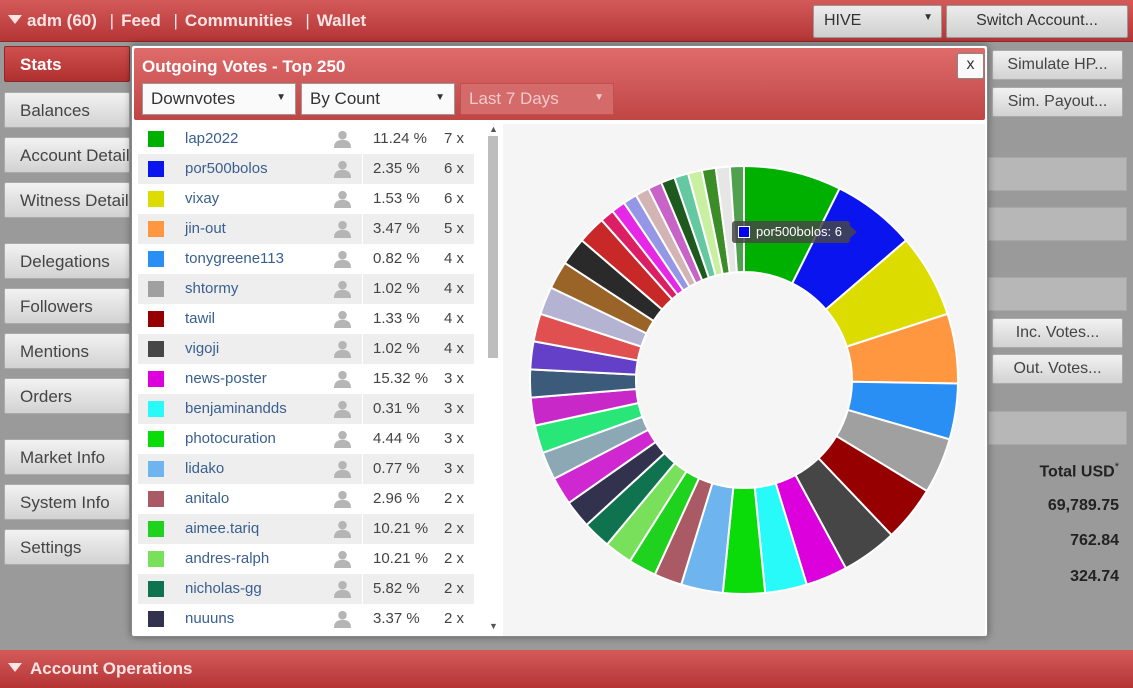  Describe the element at coordinates (111, 668) in the screenshot. I see `account-operations-label: Account Operations` at that location.